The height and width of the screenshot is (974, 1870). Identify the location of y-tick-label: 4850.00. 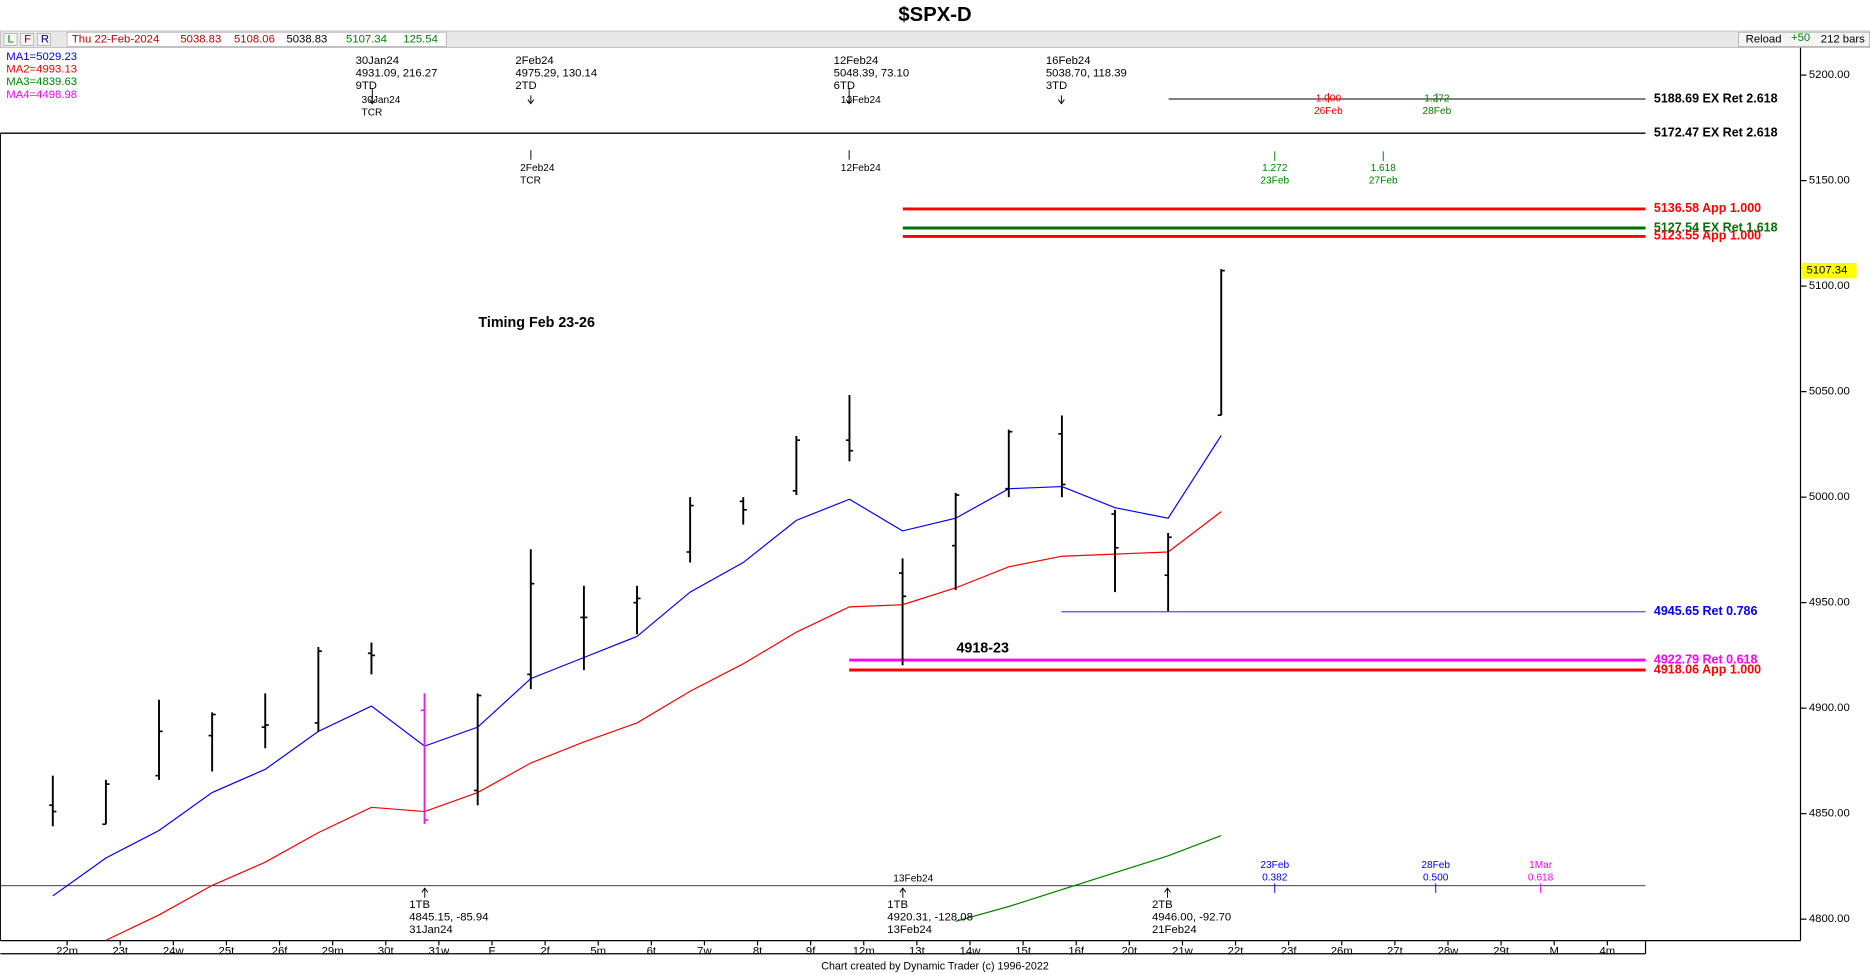
(1829, 814).